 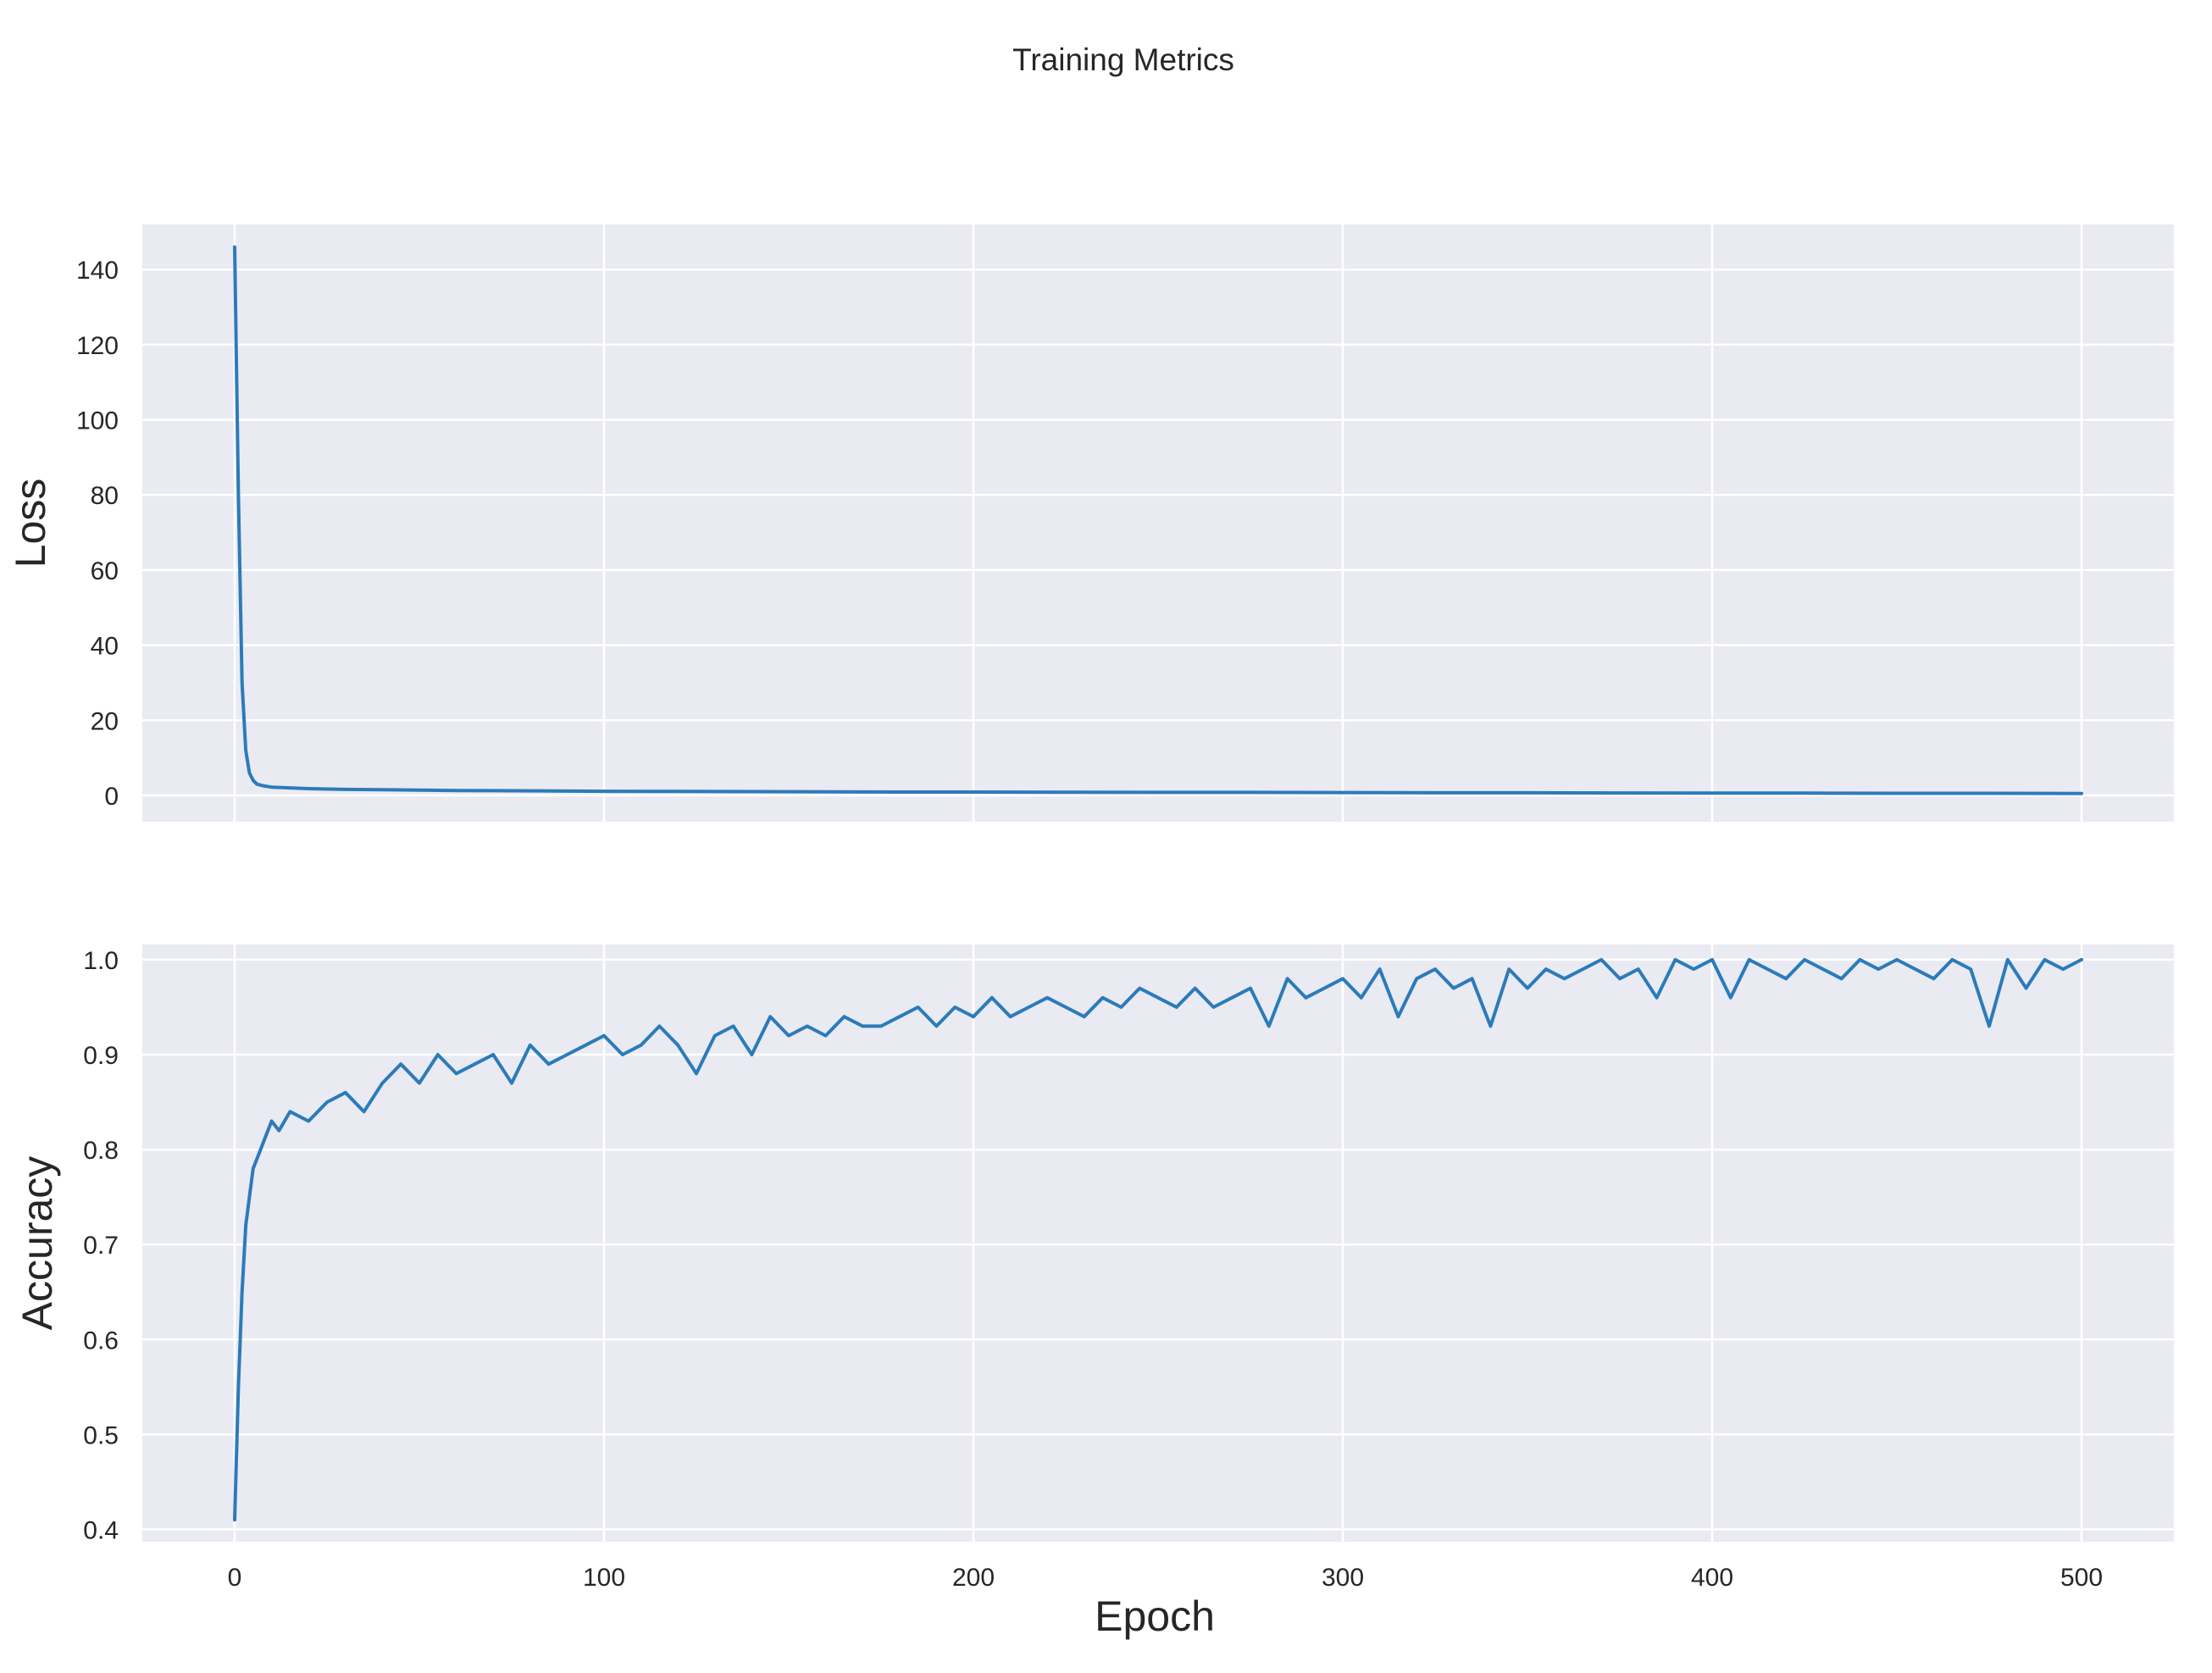 I want to click on y-tick-label: 80, so click(x=105, y=496).